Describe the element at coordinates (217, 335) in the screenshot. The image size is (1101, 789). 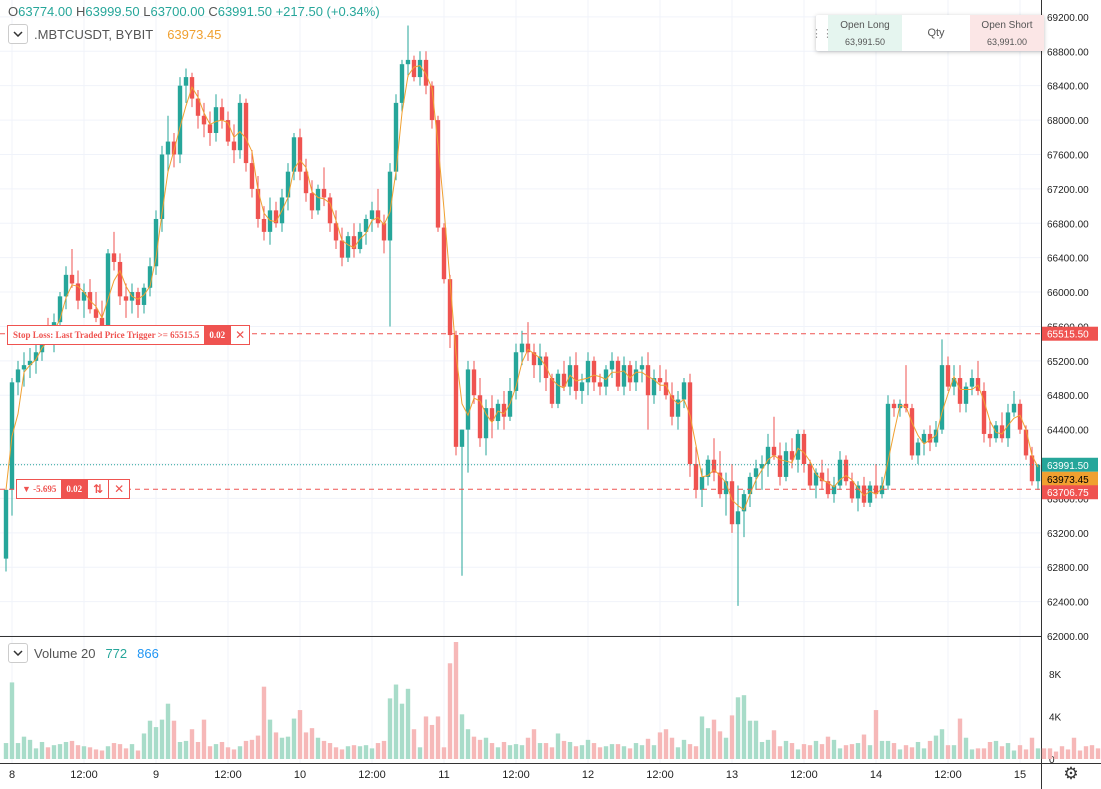
I see `stop-loss-qty: 0.02` at that location.